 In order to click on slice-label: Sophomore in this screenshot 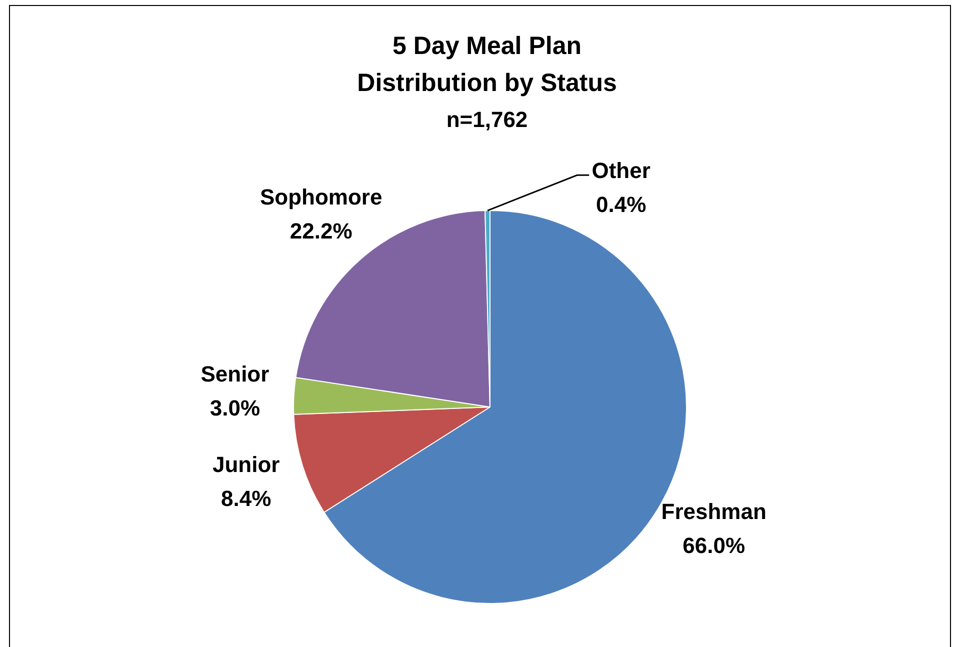, I will do `click(321, 197)`.